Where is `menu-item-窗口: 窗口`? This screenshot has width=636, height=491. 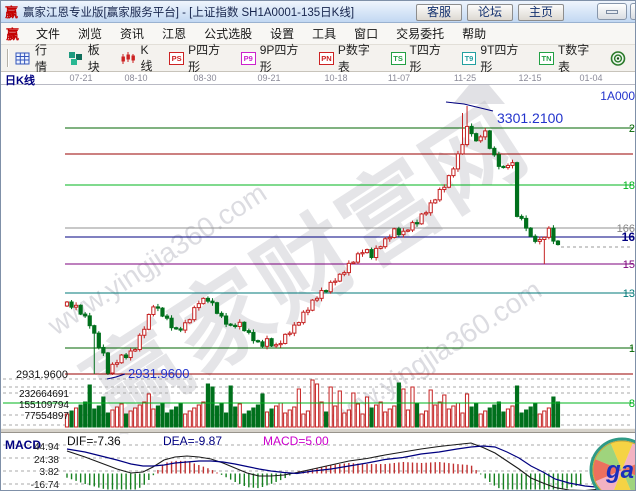
menu-item-窗口: 窗口 is located at coordinates (366, 34).